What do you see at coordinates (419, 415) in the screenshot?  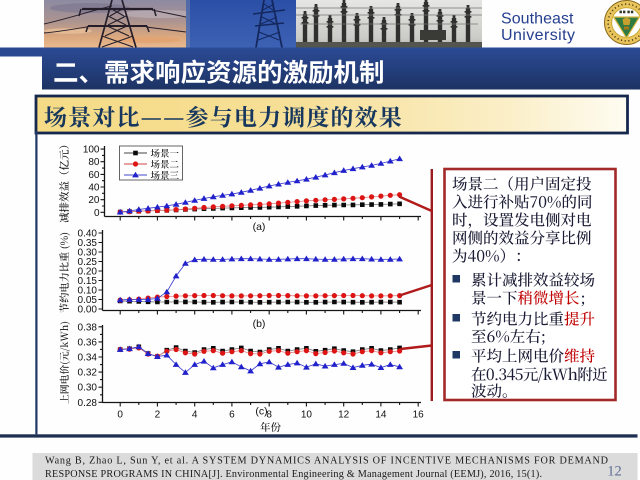 I see `svg-text: 16` at bounding box center [419, 415].